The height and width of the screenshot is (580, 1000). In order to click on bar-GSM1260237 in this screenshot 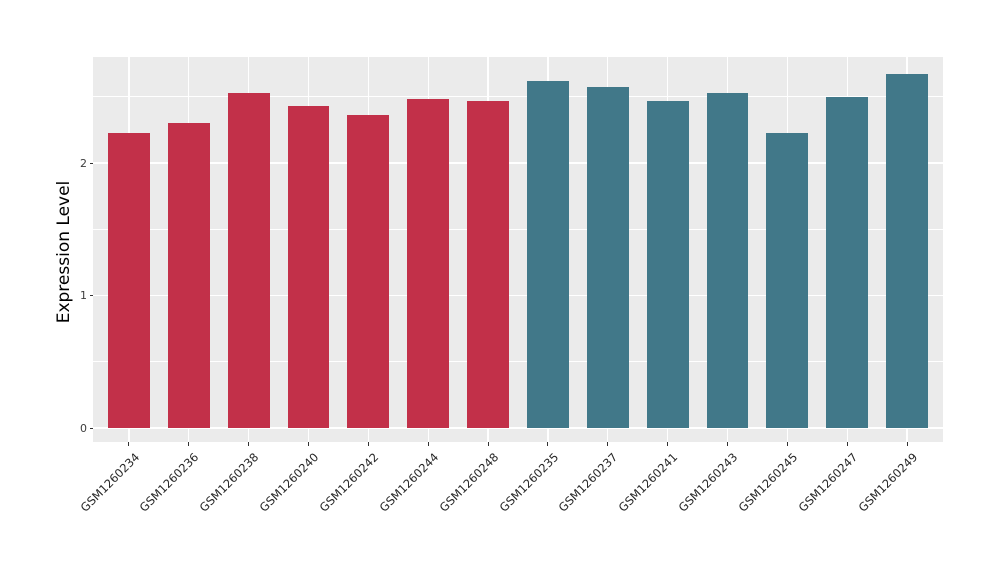, I will do `click(607, 257)`.